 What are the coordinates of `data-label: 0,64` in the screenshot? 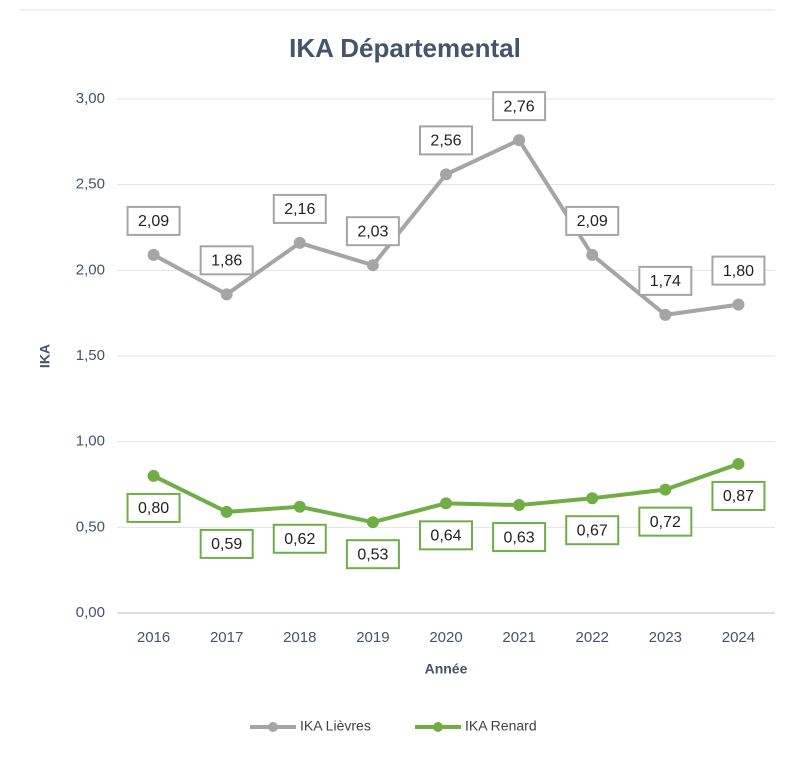 It's located at (445, 536).